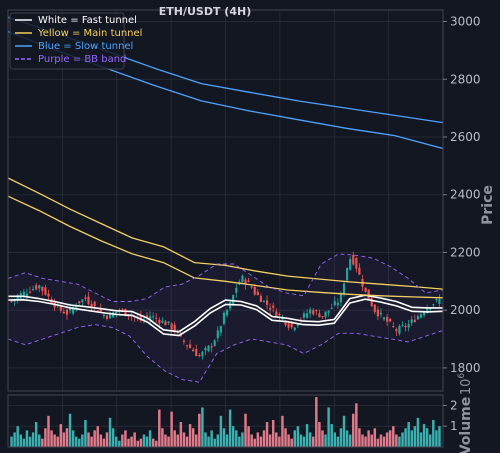 Image resolution: width=500 pixels, height=453 pixels. What do you see at coordinates (89, 33) in the screenshot?
I see `legend-entry: Yellow = Main tunnel` at bounding box center [89, 33].